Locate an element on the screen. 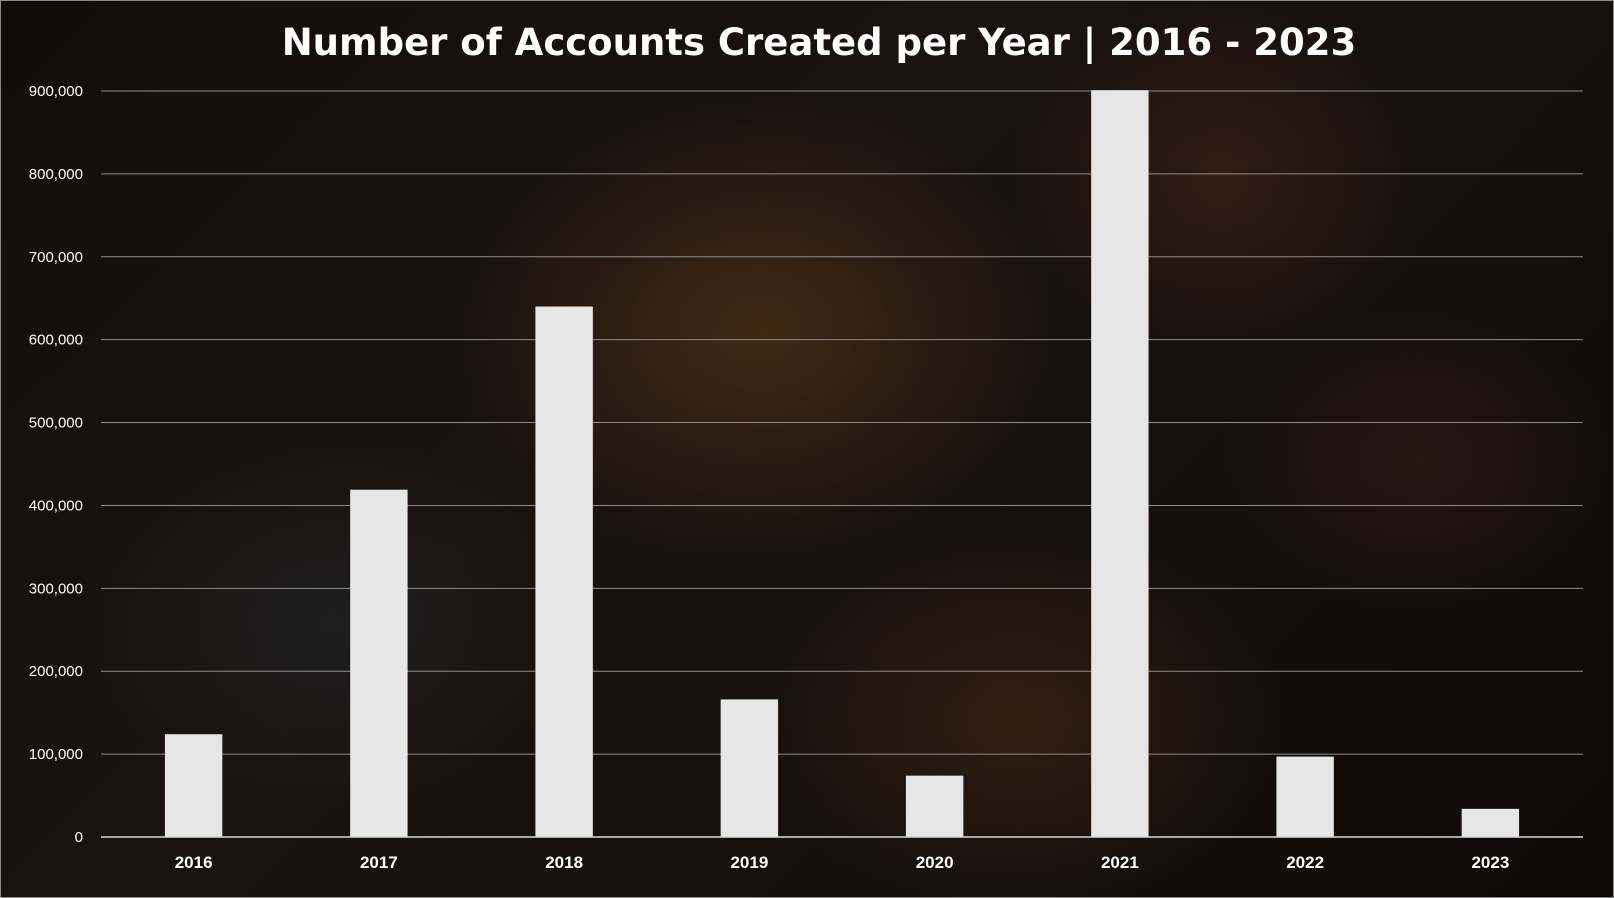 The image size is (1614, 898). x-axis-tick-labels: 2016 2017 2018 2019 2020 2021 2022 2023 is located at coordinates (842, 862).